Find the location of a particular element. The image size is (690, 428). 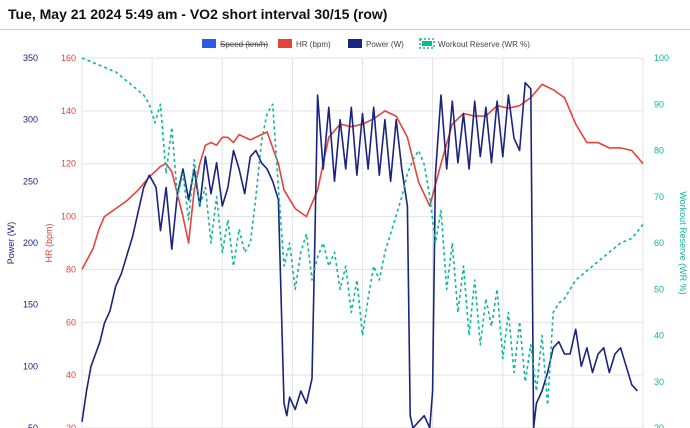

axis-title-hr: HR (bpm) is located at coordinates (49, 242).